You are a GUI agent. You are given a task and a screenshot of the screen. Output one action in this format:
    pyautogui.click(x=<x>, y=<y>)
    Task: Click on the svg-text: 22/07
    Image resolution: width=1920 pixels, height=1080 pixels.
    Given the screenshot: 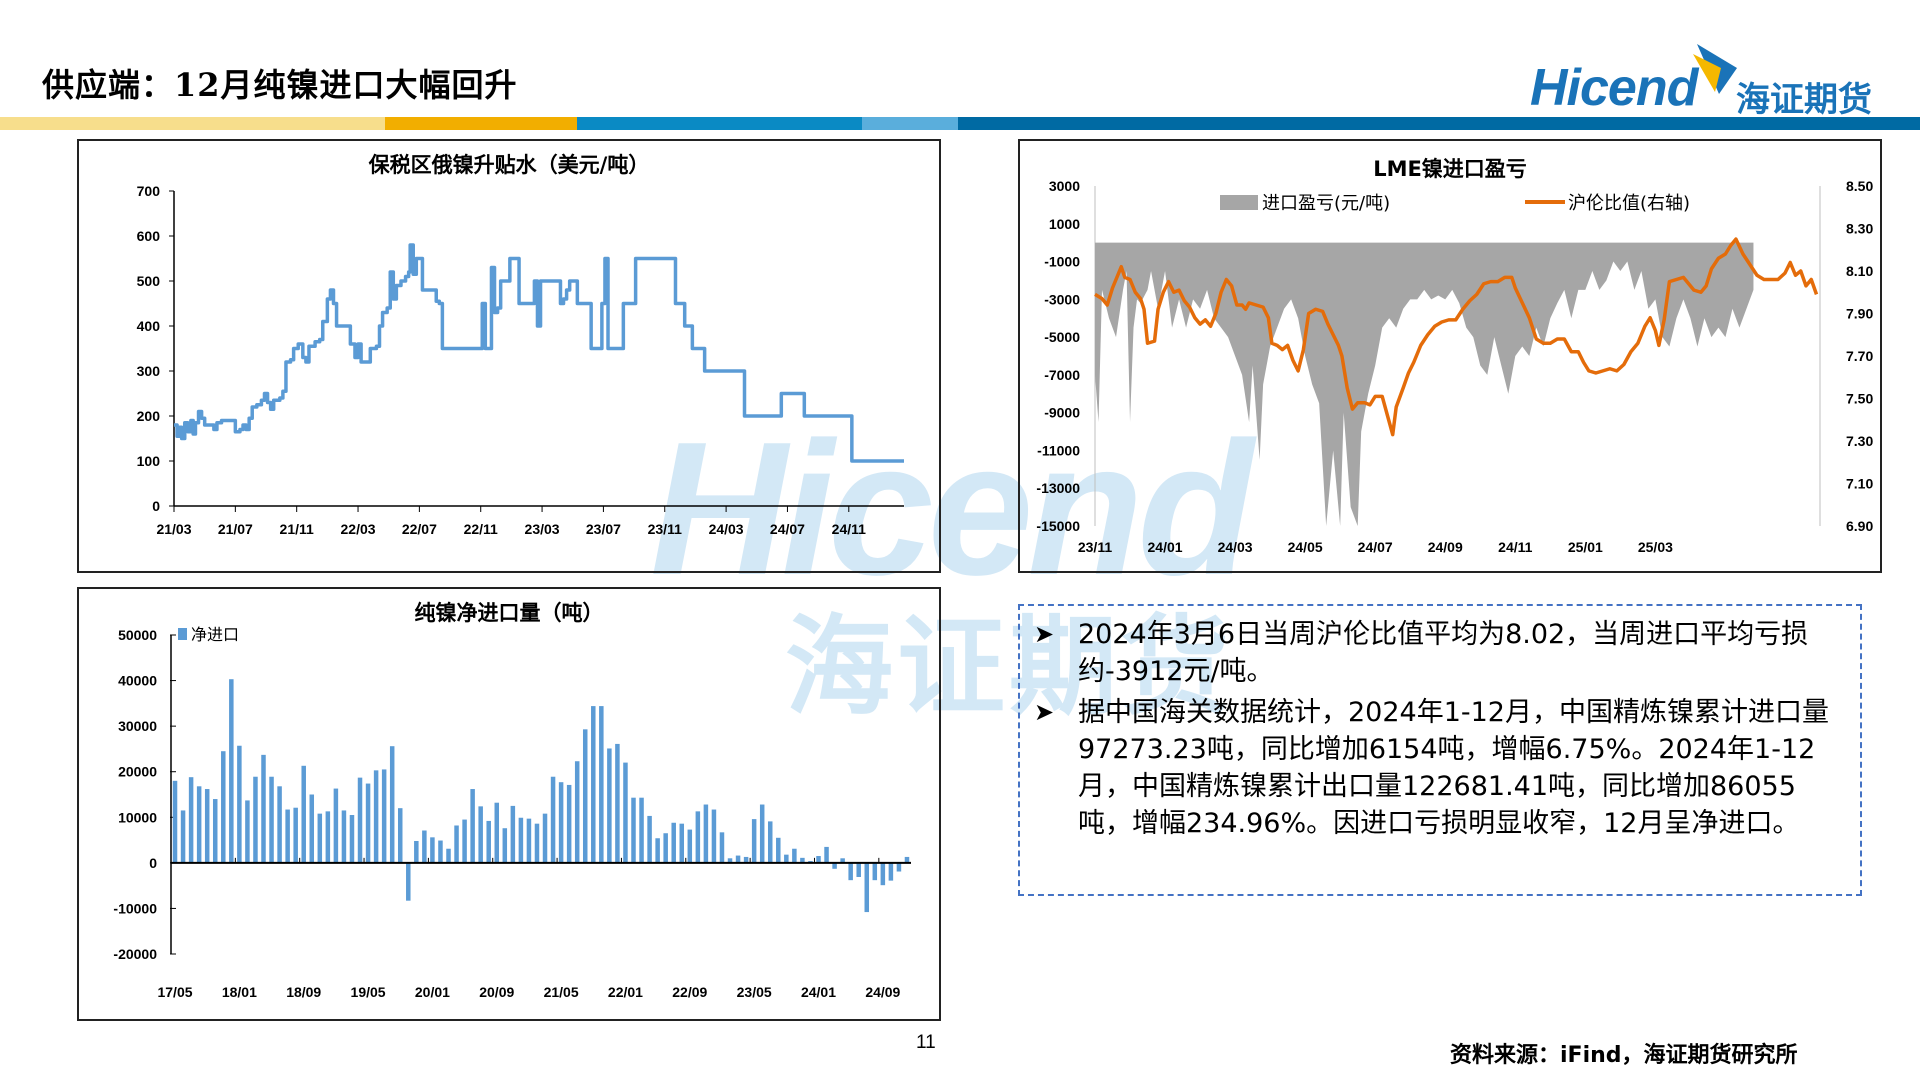 What is the action you would take?
    pyautogui.click(x=419, y=529)
    